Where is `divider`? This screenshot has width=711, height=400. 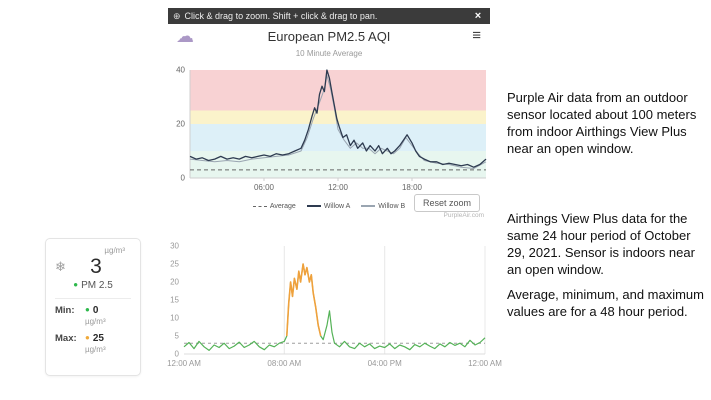 divider is located at coordinates (93, 298).